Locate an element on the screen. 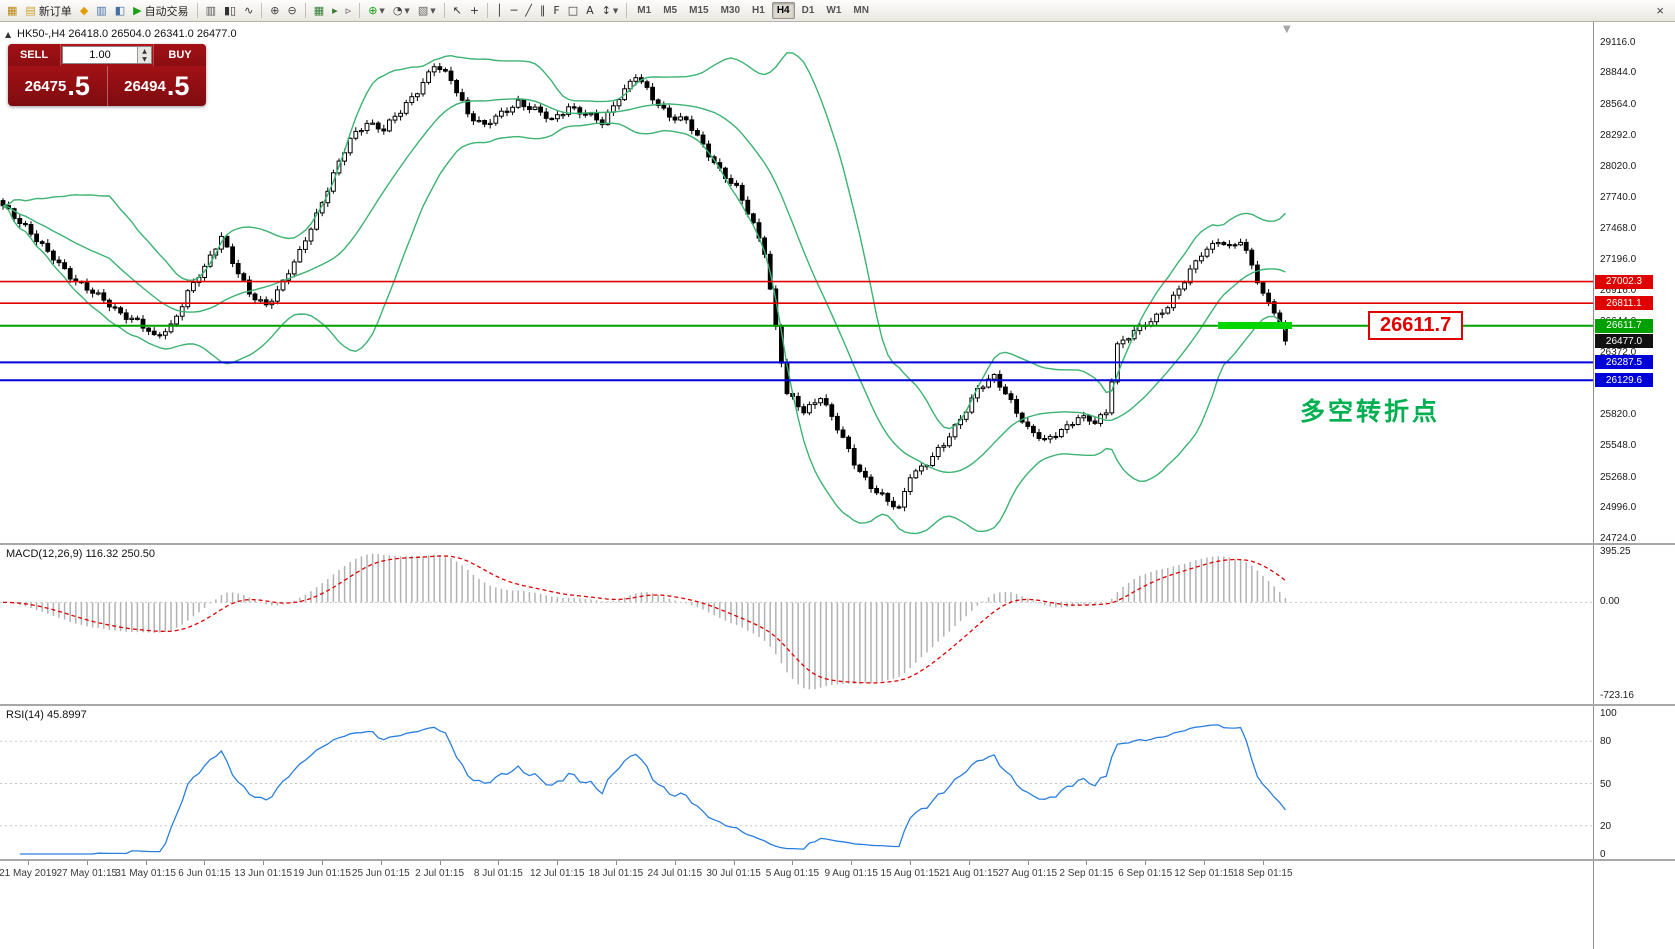 The height and width of the screenshot is (949, 1675). zoom-out-icon: ⊖ is located at coordinates (292, 10).